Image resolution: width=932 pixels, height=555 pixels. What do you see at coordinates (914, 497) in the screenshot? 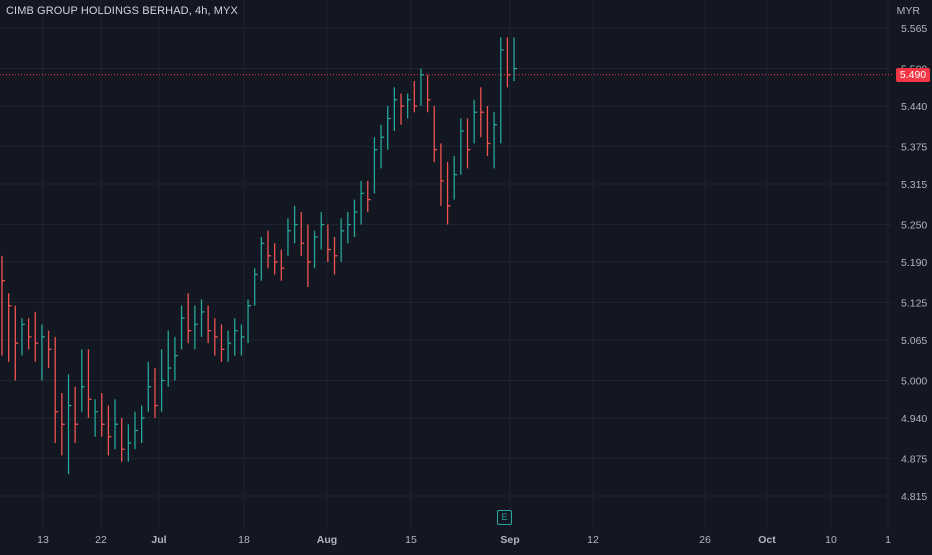
I see `y-tick-label: 4.815` at bounding box center [914, 497].